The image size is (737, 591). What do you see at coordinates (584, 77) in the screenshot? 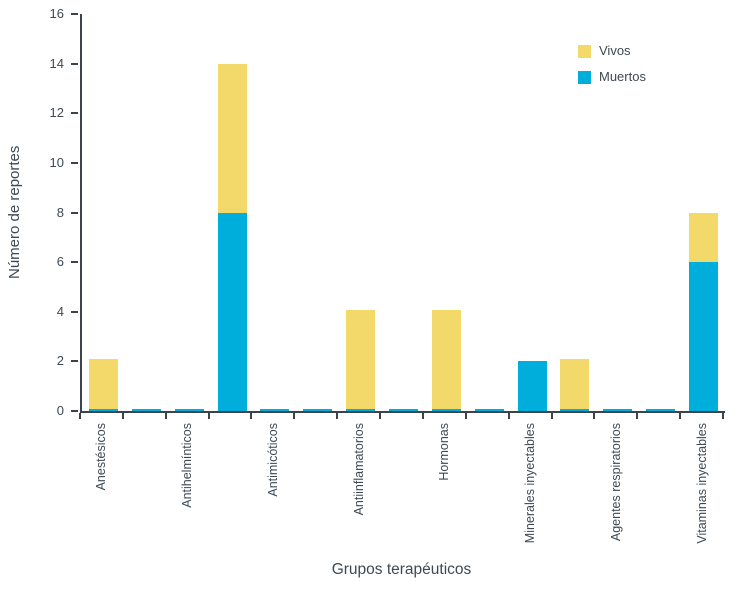
I see `legend-swatch-muertos-icon` at bounding box center [584, 77].